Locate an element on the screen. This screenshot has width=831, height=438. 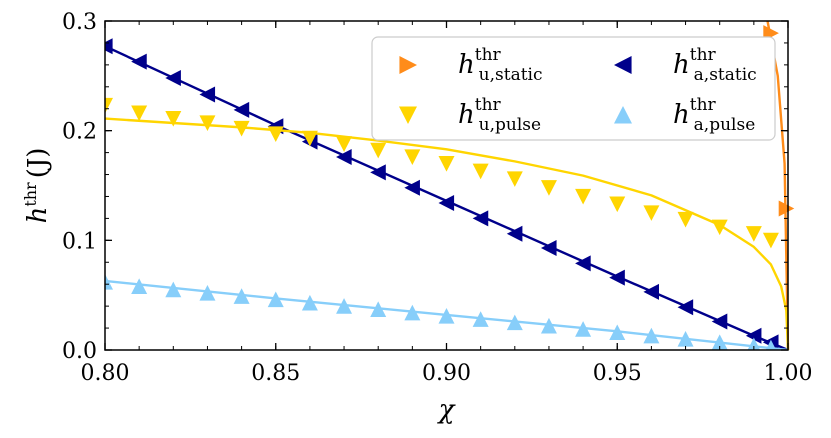
legend-label-sub: a,static is located at coordinates (725, 75).